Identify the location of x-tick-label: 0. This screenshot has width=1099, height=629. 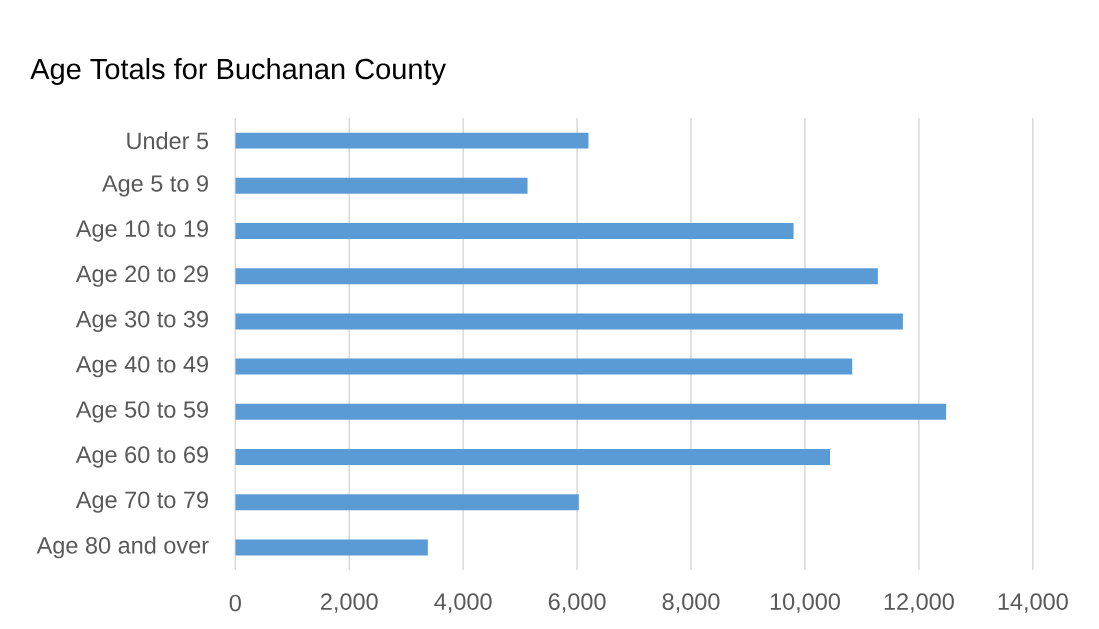
(235, 603).